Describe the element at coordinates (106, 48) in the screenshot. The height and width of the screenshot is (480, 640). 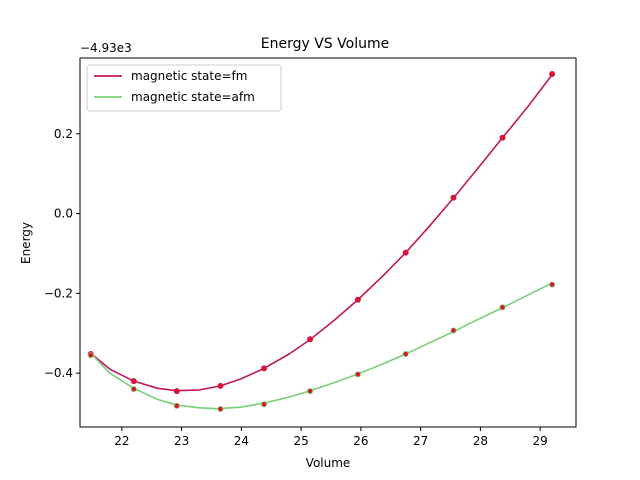
I see `y-axis-offset-text: −4.93e3` at that location.